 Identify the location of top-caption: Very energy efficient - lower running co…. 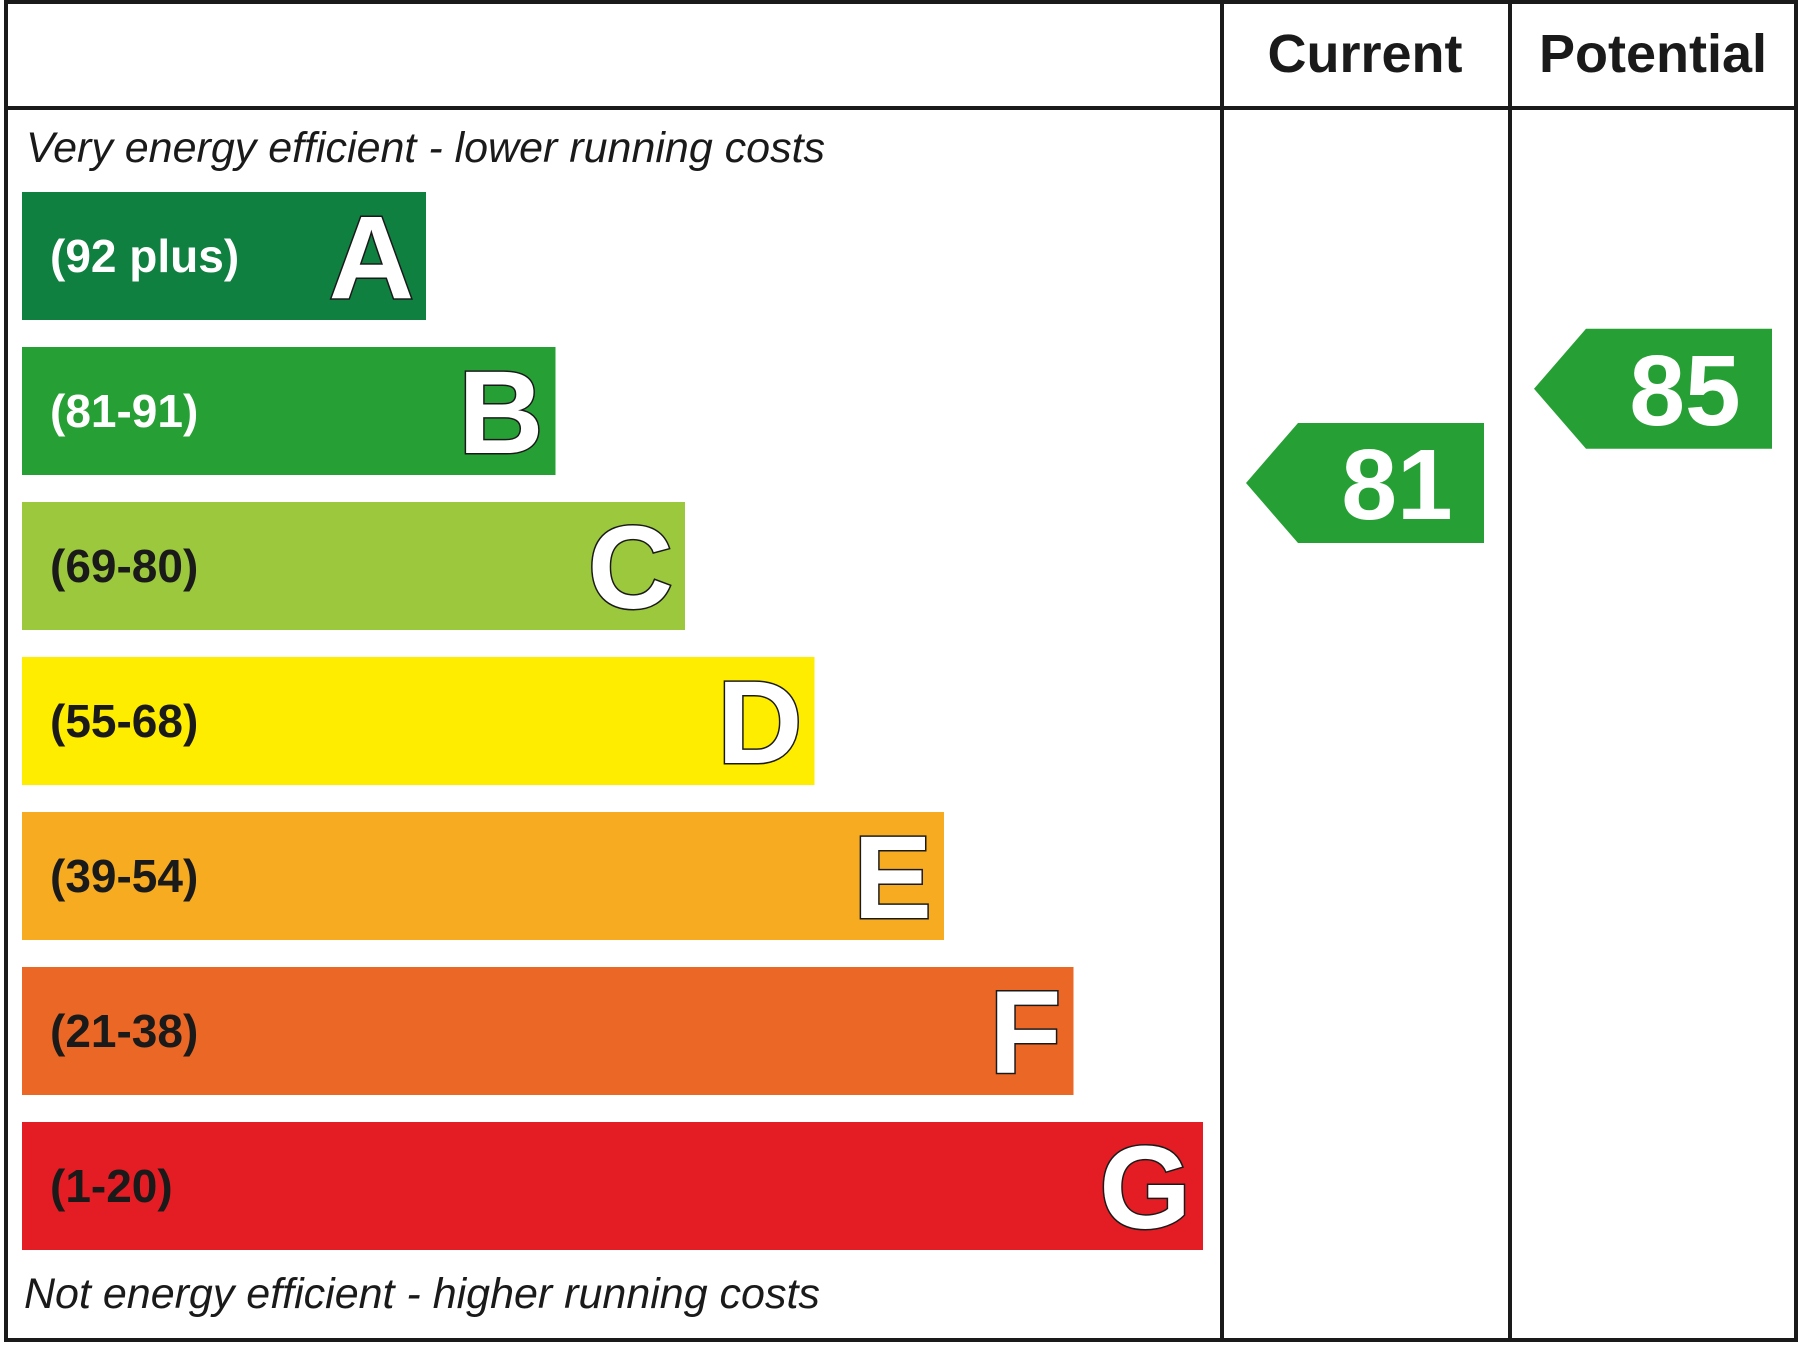
(425, 148).